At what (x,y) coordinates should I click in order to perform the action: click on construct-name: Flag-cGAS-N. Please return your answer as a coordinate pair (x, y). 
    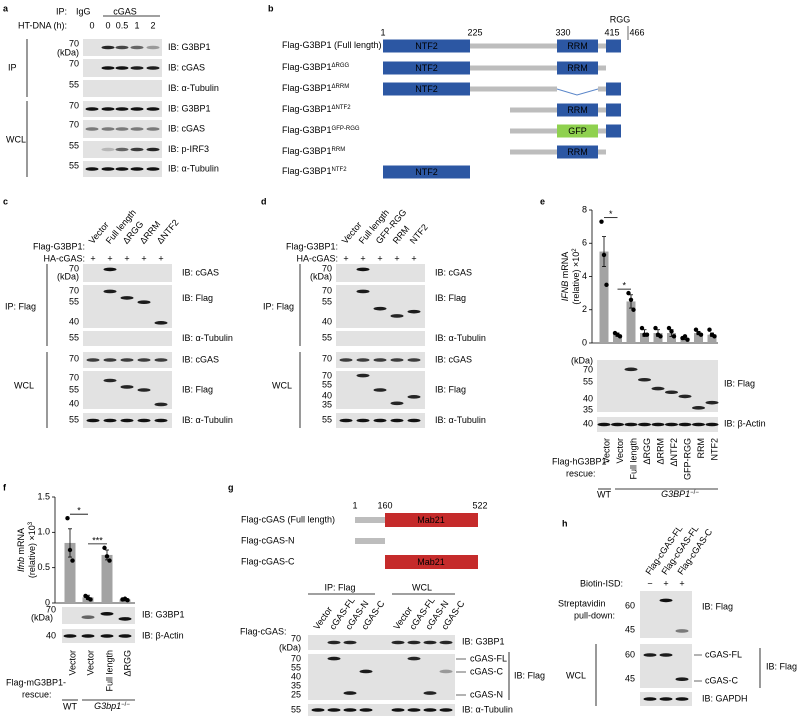
    Looking at the image, I should click on (268, 540).